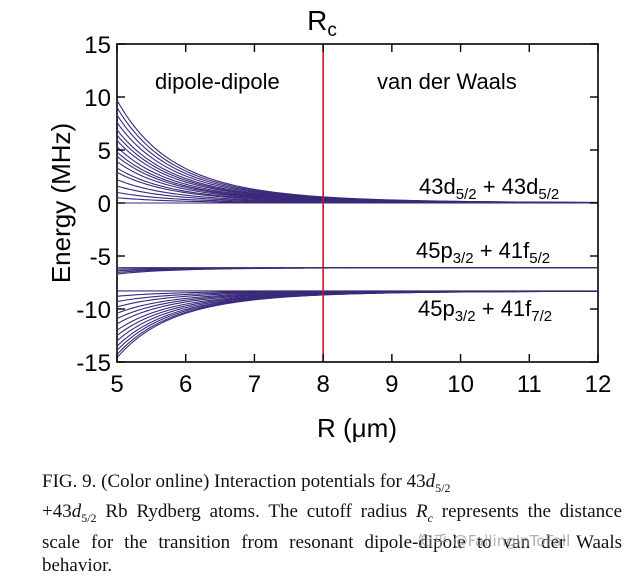  I want to click on y-tick-label: -10, so click(93, 310).